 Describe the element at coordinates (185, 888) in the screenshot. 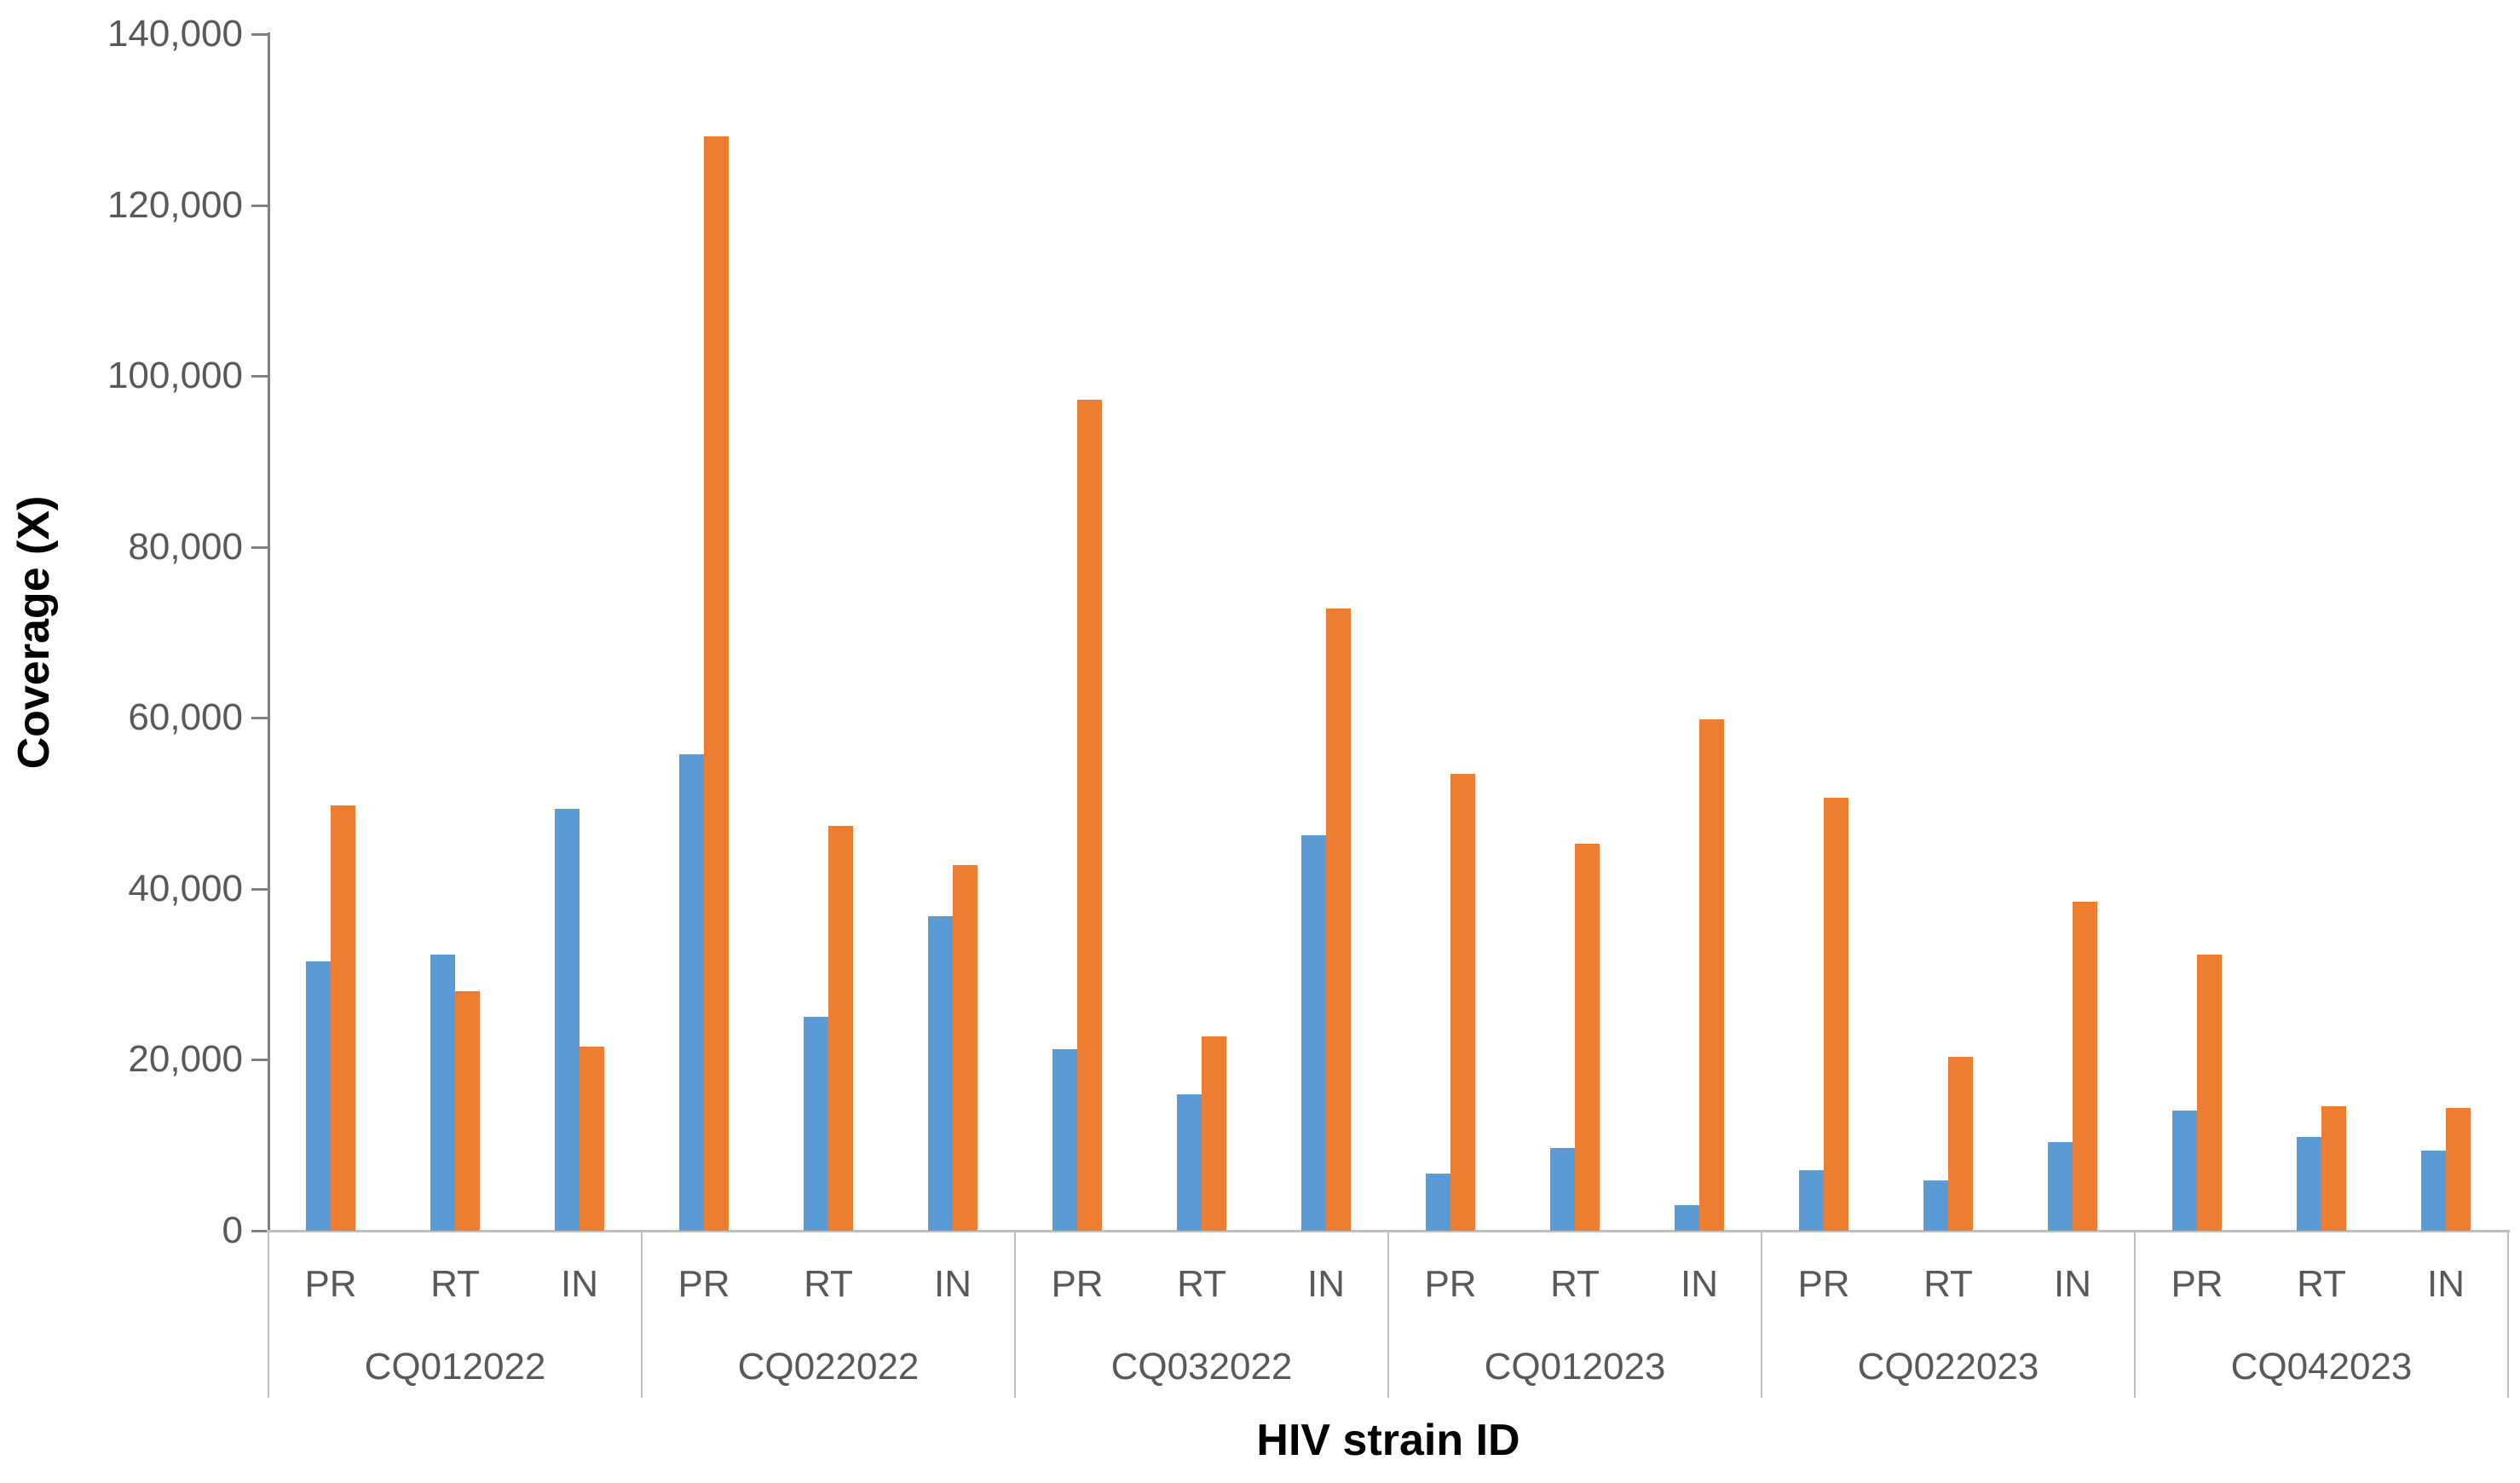

I see `y-tick-label: 40,000` at that location.